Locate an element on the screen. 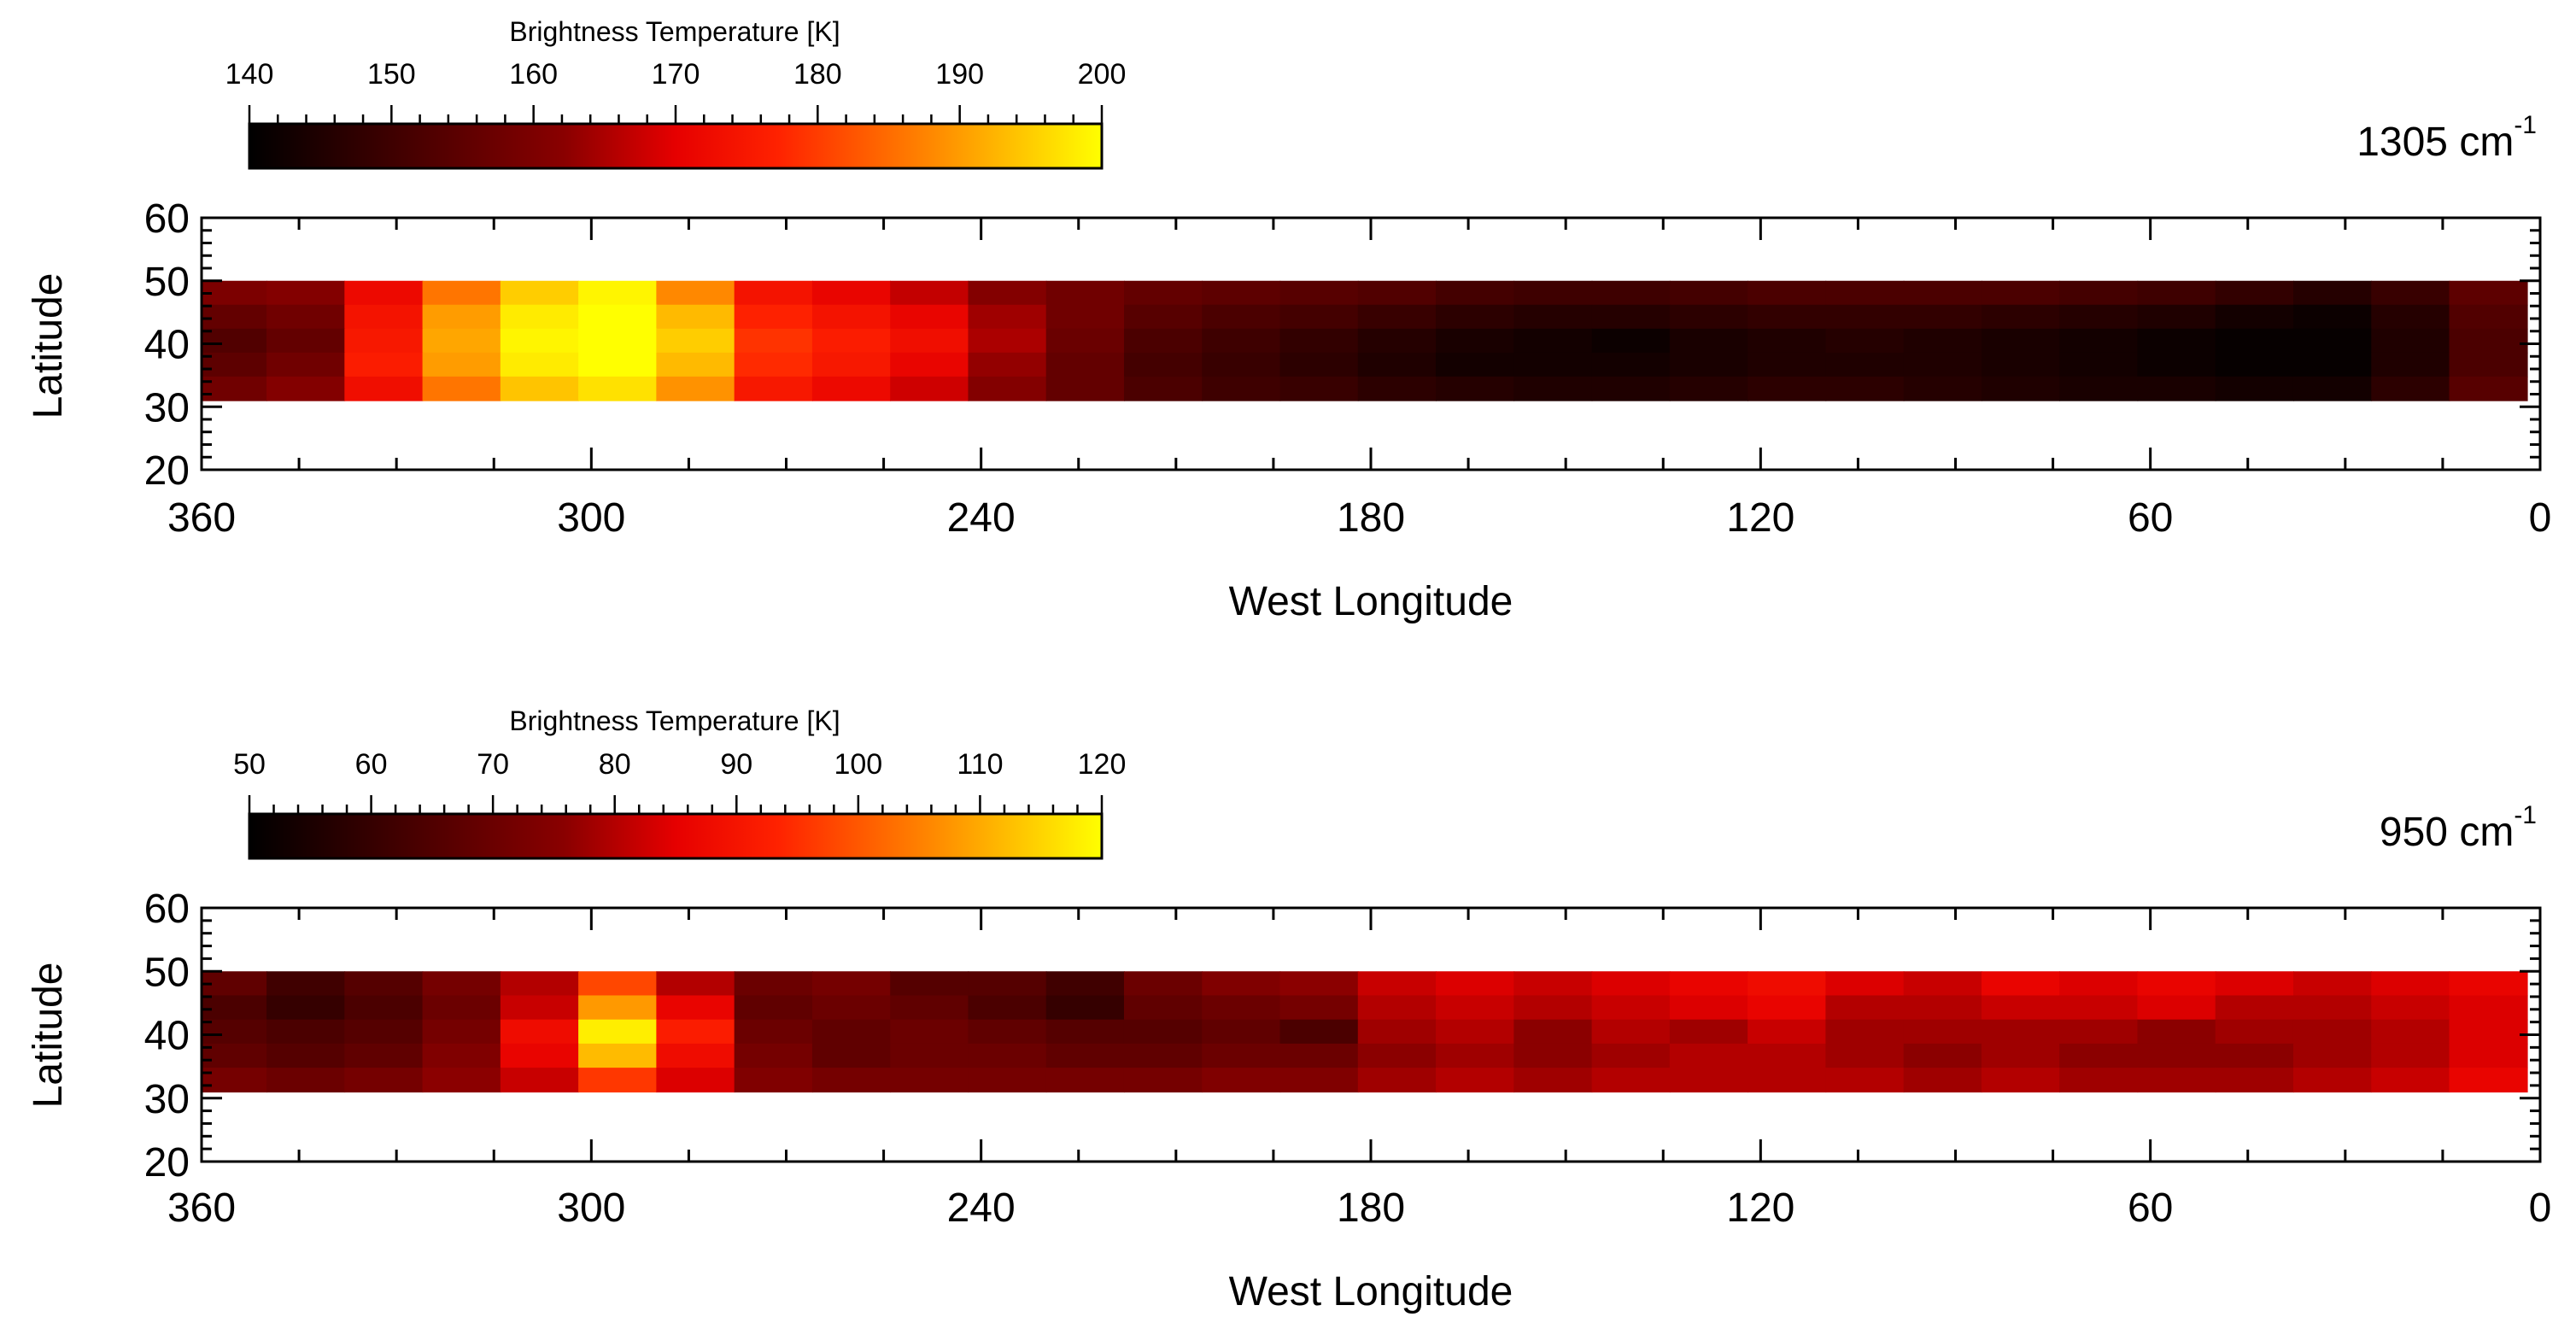 This screenshot has width=2576, height=1317. y-tick-label: 40 is located at coordinates (167, 345).